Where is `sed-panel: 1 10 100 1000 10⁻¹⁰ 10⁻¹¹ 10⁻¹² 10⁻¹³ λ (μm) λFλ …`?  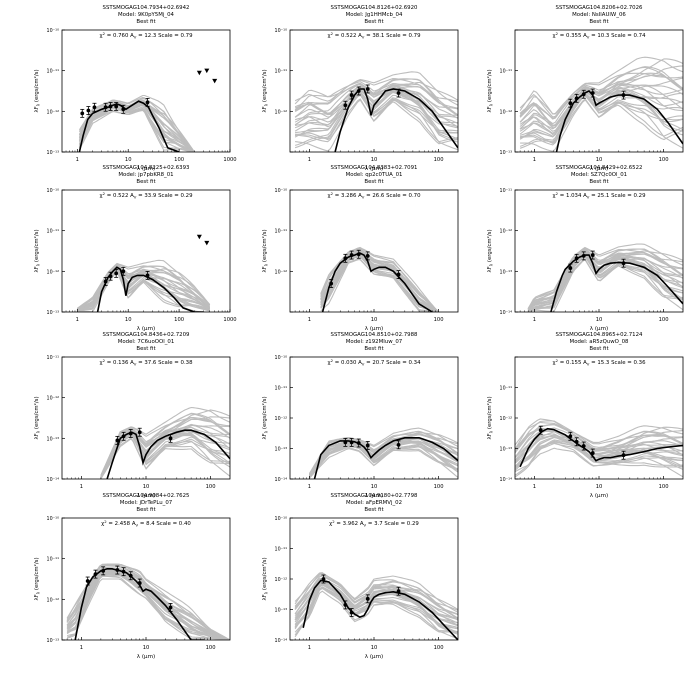 sed-panel: 1 10 100 1000 10⁻¹⁰ 10⁻¹¹ 10⁻¹² 10⁻¹³ λ (μm) λFλ … is located at coordinates (135, 88).